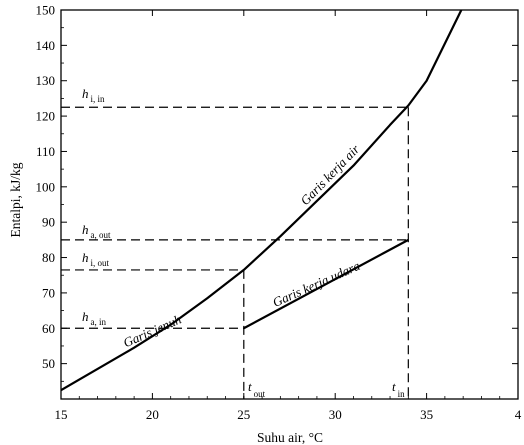  I want to click on y-tick-label: 60, so click(48, 328).